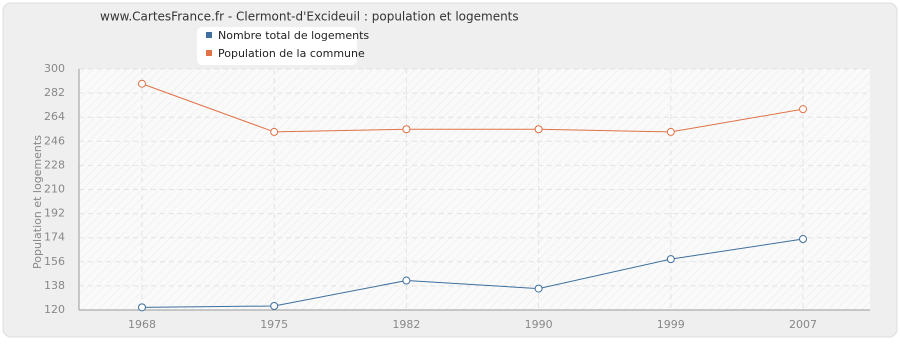  What do you see at coordinates (54, 285) in the screenshot?
I see `y-tick-label: 138` at bounding box center [54, 285].